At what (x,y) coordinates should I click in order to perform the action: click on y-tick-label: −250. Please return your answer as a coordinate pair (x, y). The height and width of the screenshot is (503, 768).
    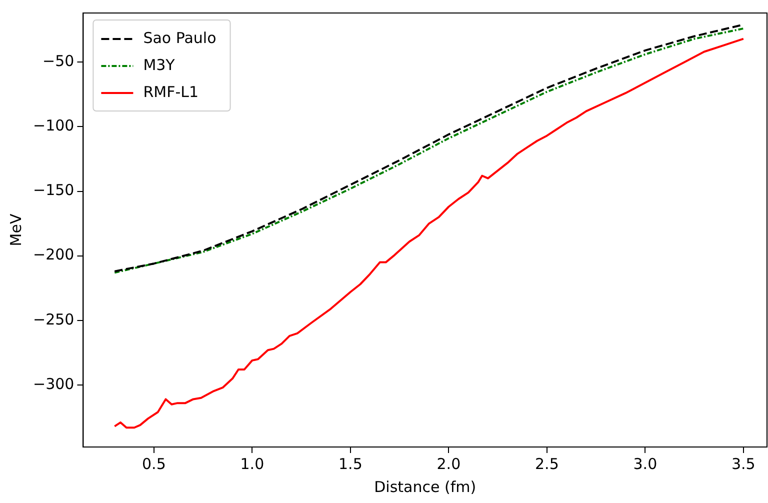
    Looking at the image, I should click on (53, 319).